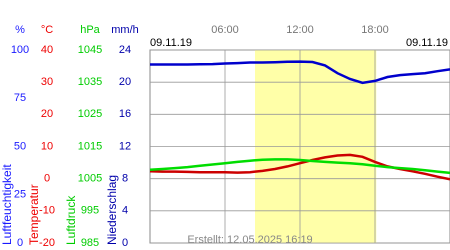 Image resolution: width=450 pixels, height=250 pixels. I want to click on y-tick-label: 8, so click(125, 179).